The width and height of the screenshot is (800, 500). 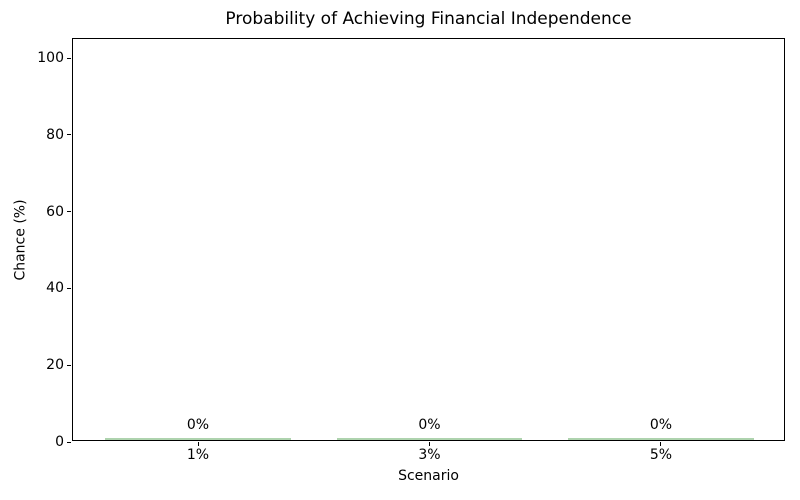 What do you see at coordinates (55, 134) in the screenshot?
I see `y-tick-label: 80` at bounding box center [55, 134].